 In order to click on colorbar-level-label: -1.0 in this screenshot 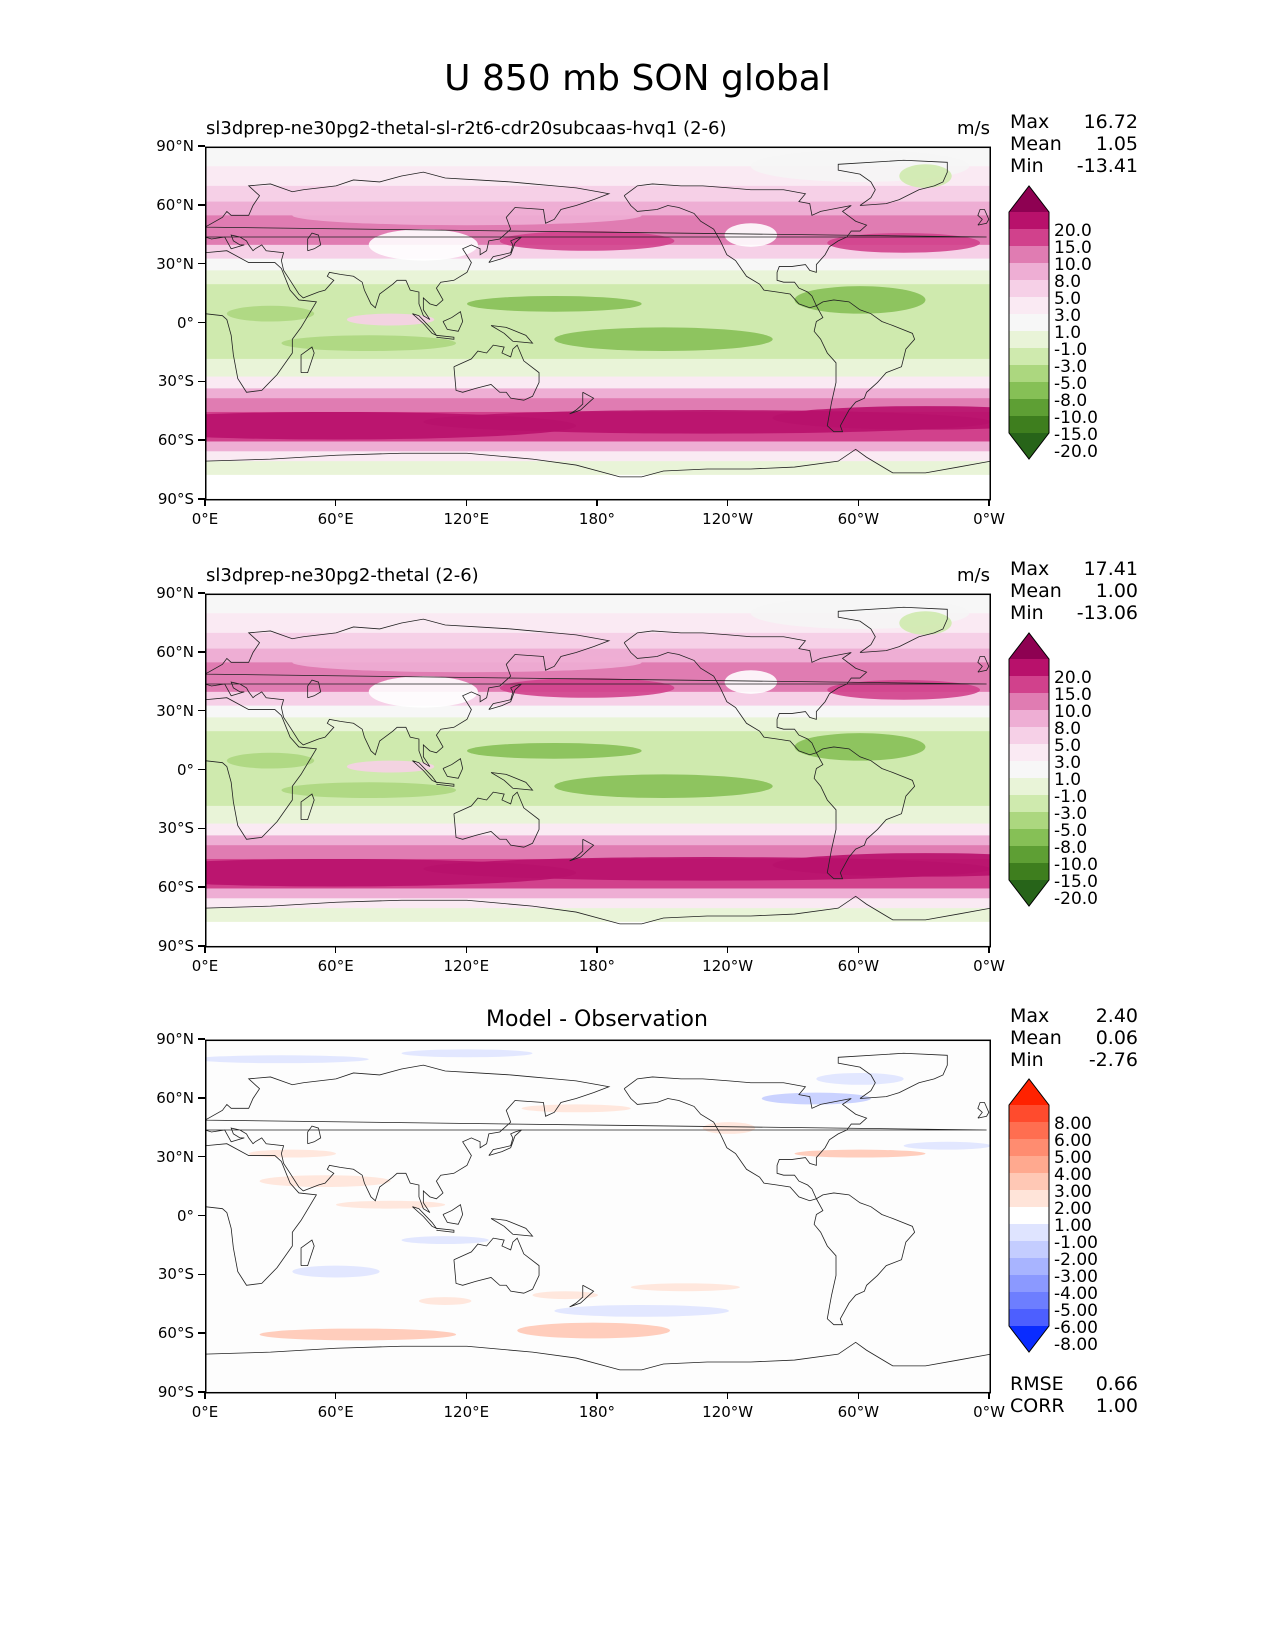, I will do `click(1071, 350)`.